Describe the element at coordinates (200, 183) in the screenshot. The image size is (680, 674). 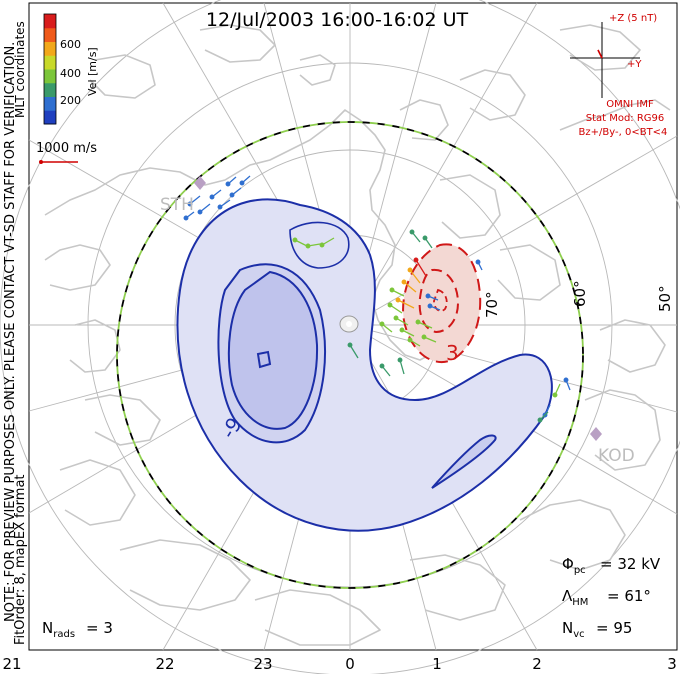
I see `station-sth-marker` at that location.